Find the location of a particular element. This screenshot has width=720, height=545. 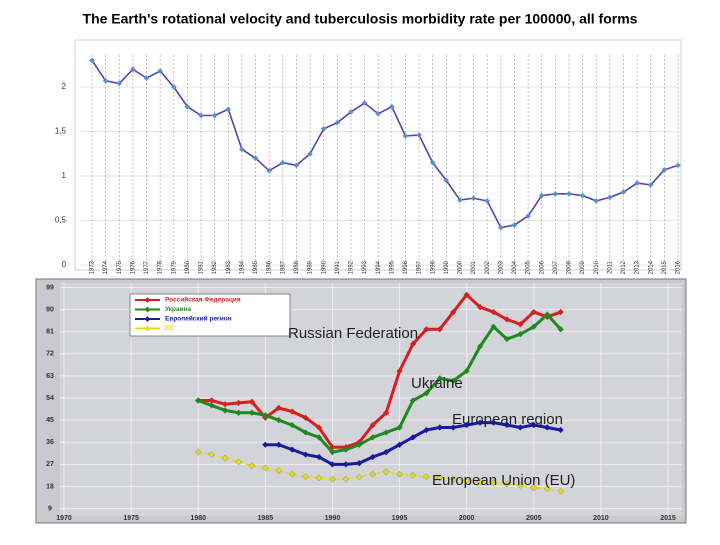

y-tick-label: 18 is located at coordinates (50, 486).